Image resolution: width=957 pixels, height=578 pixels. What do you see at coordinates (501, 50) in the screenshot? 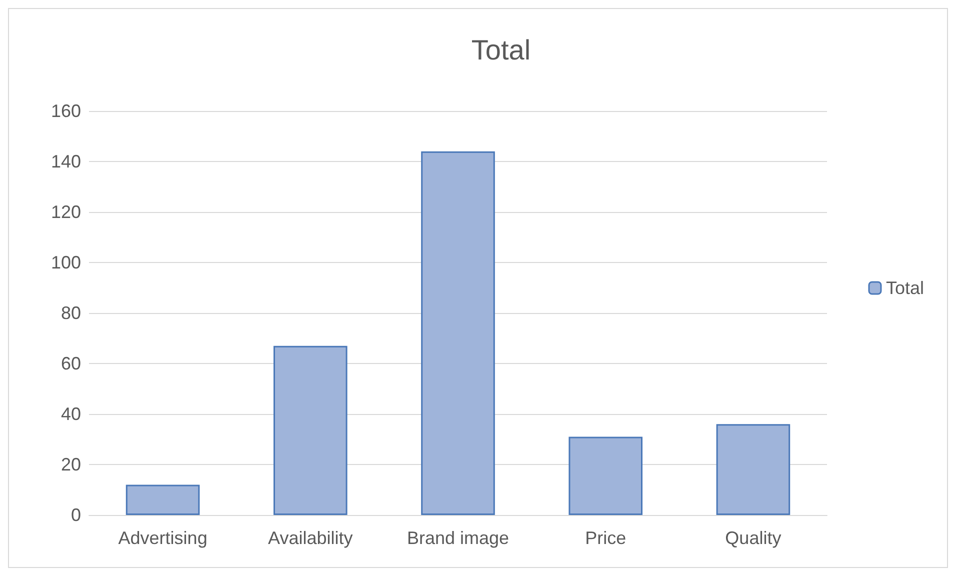
I see `chart-title: Total` at bounding box center [501, 50].